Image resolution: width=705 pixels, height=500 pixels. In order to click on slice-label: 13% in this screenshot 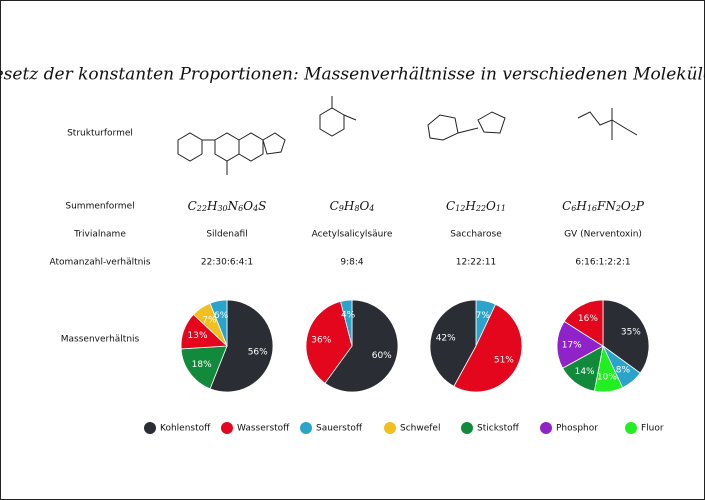, I will do `click(198, 336)`.